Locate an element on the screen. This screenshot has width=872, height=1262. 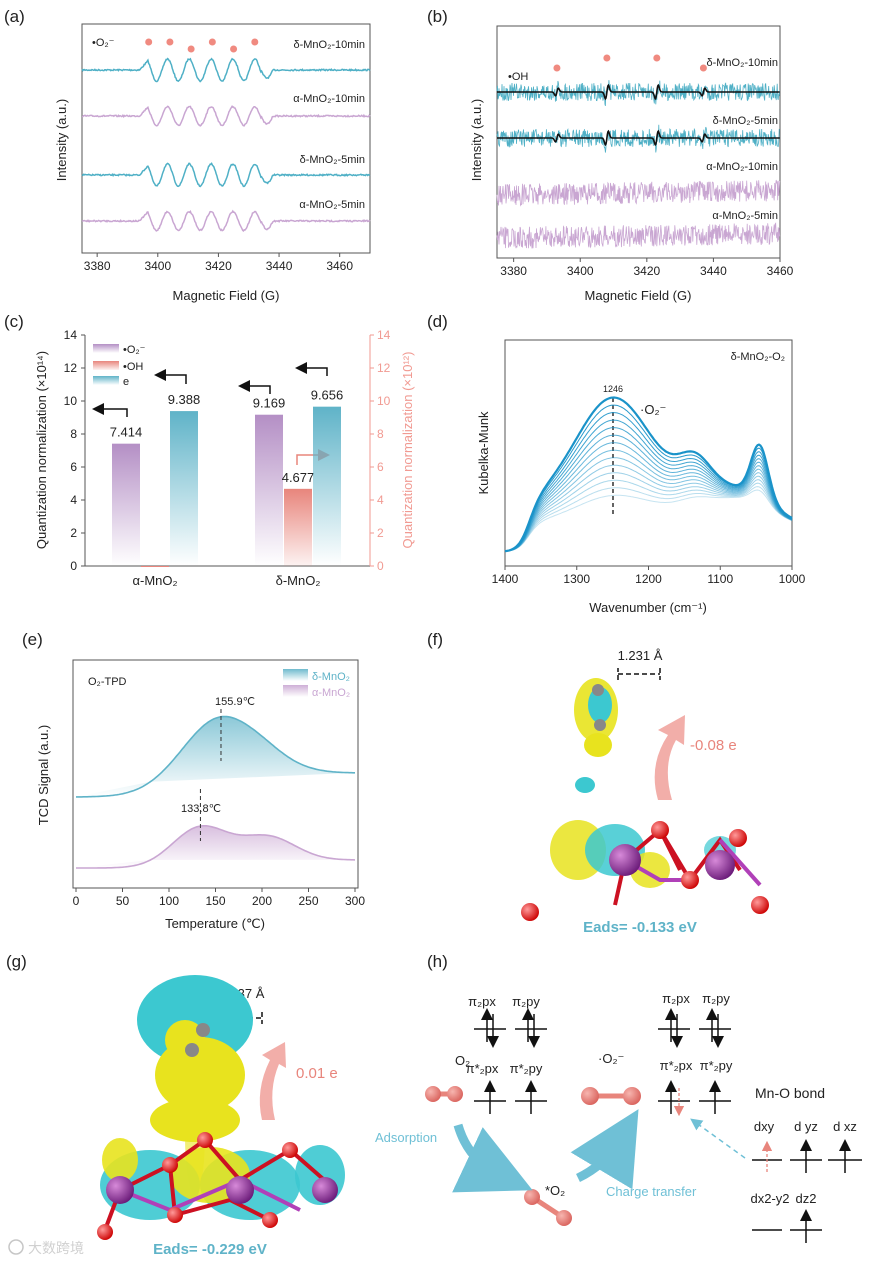
orbital-label: π₂px is located at coordinates (676, 998).